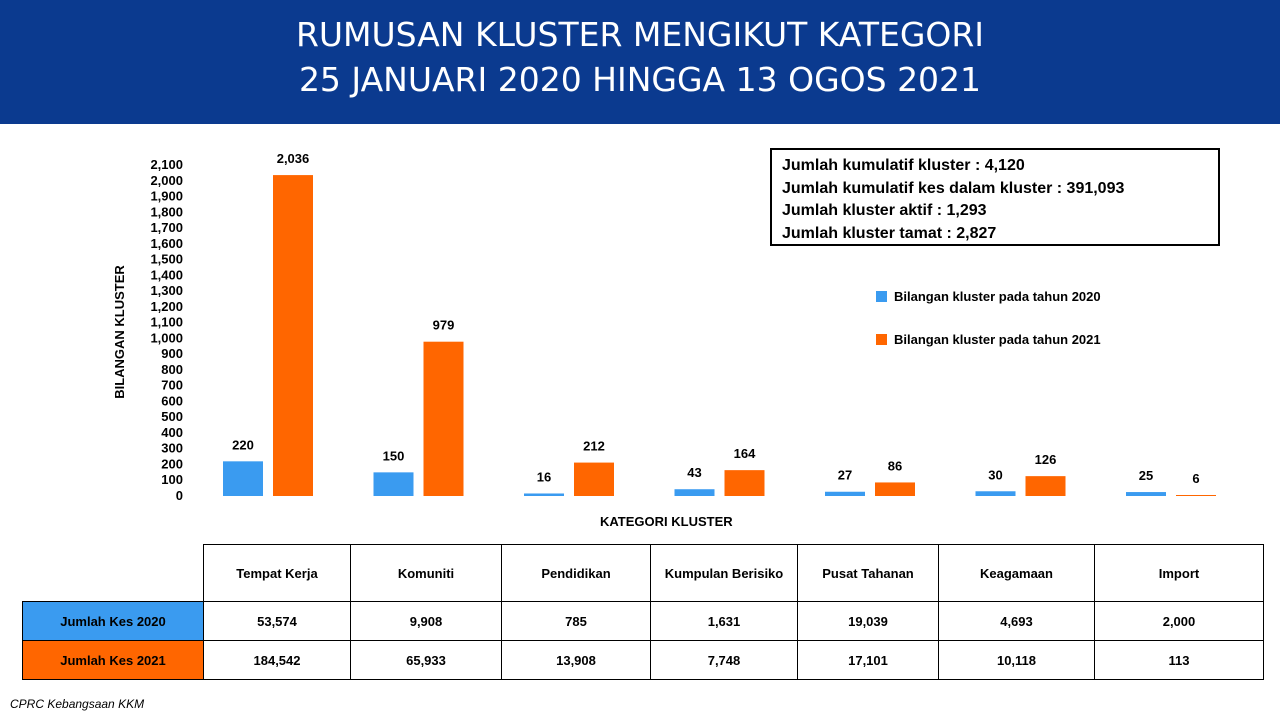  What do you see at coordinates (868, 660) in the screenshot?
I see `table-cell: 17,101` at bounding box center [868, 660].